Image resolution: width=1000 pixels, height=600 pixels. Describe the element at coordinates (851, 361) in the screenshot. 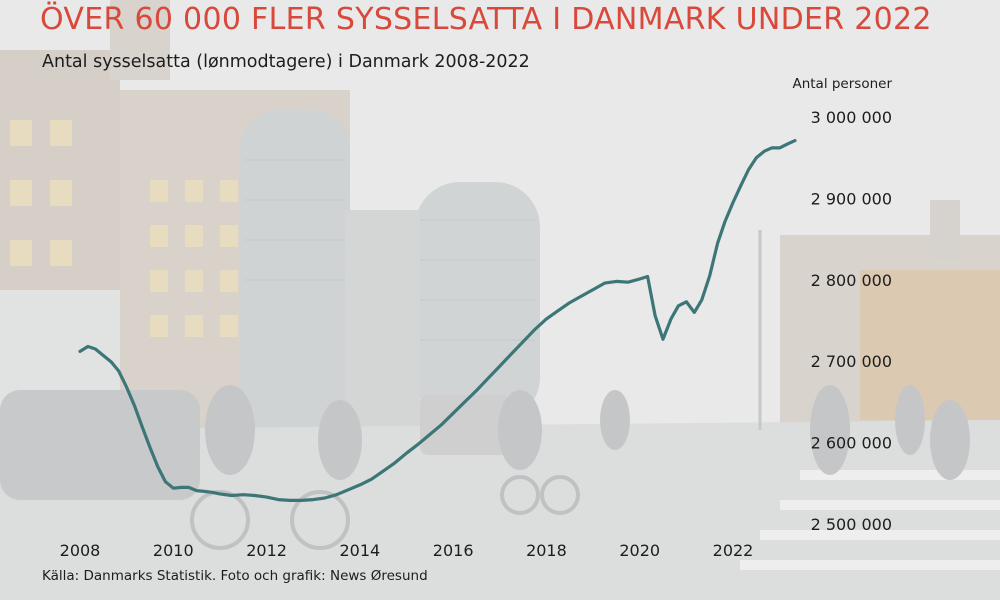

I see `y-tick-label: 2 700 000` at that location.